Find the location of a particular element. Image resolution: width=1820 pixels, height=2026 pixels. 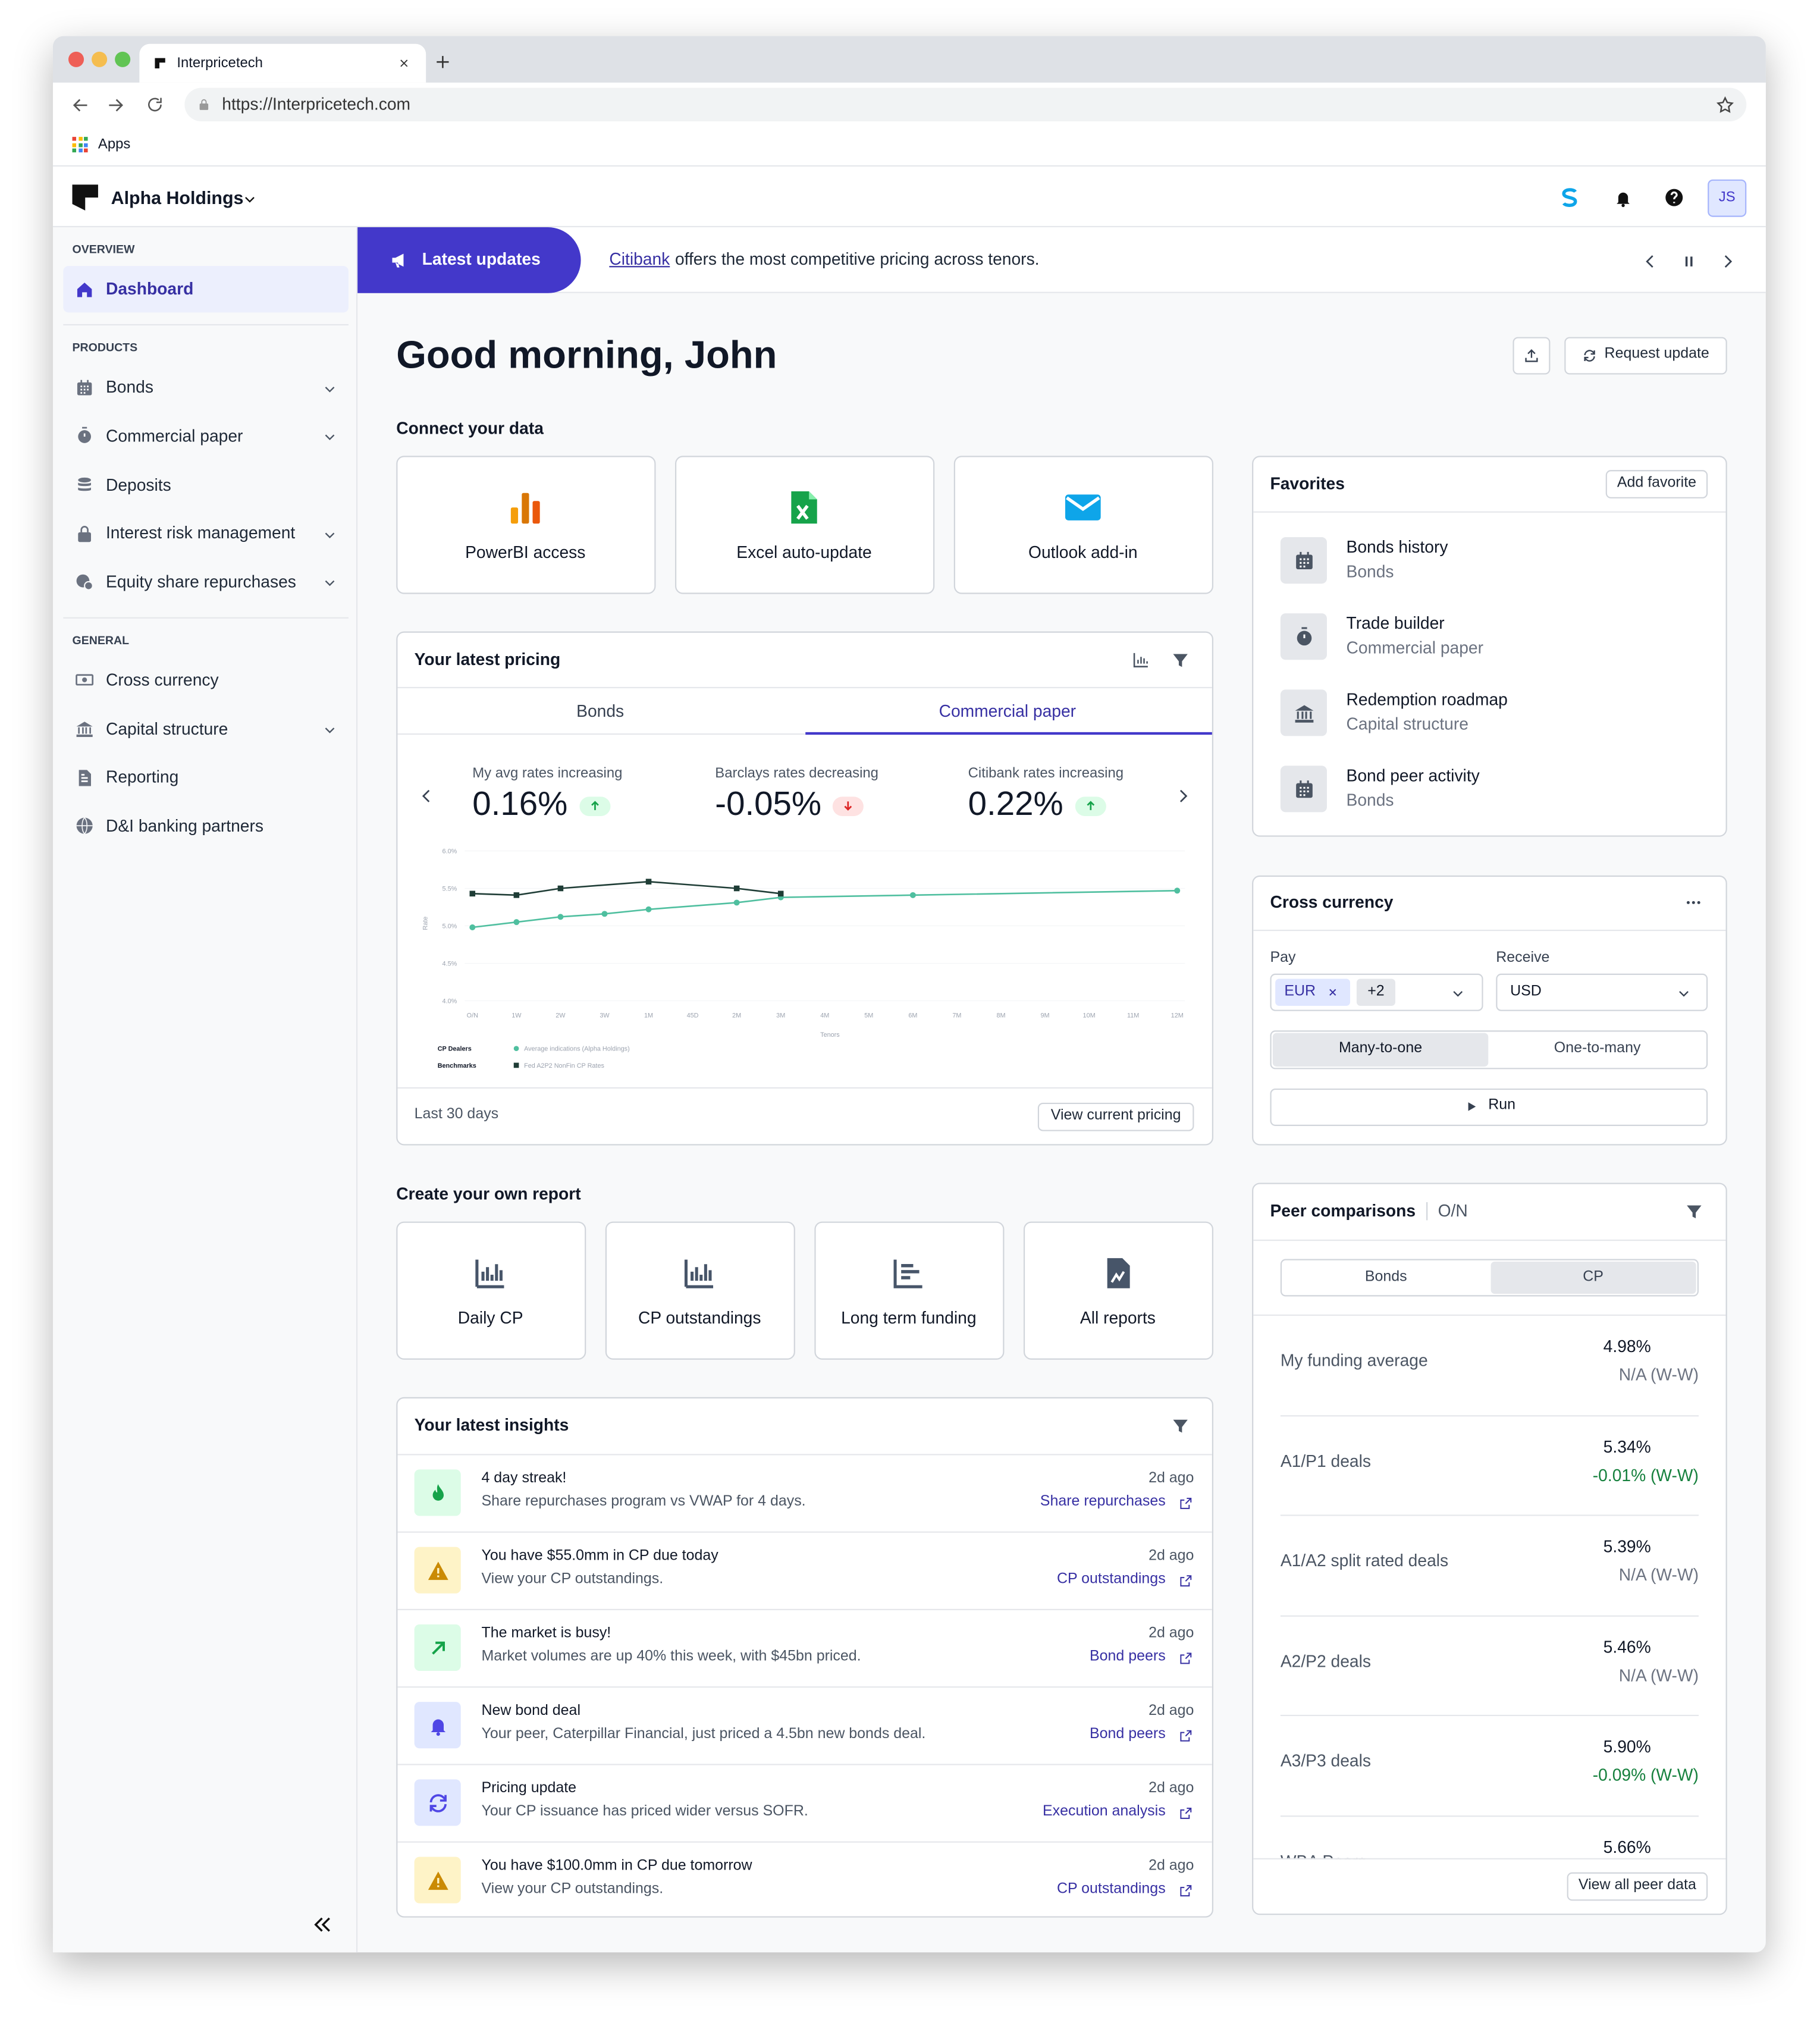

banner-link: Citibank is located at coordinates (639, 259).